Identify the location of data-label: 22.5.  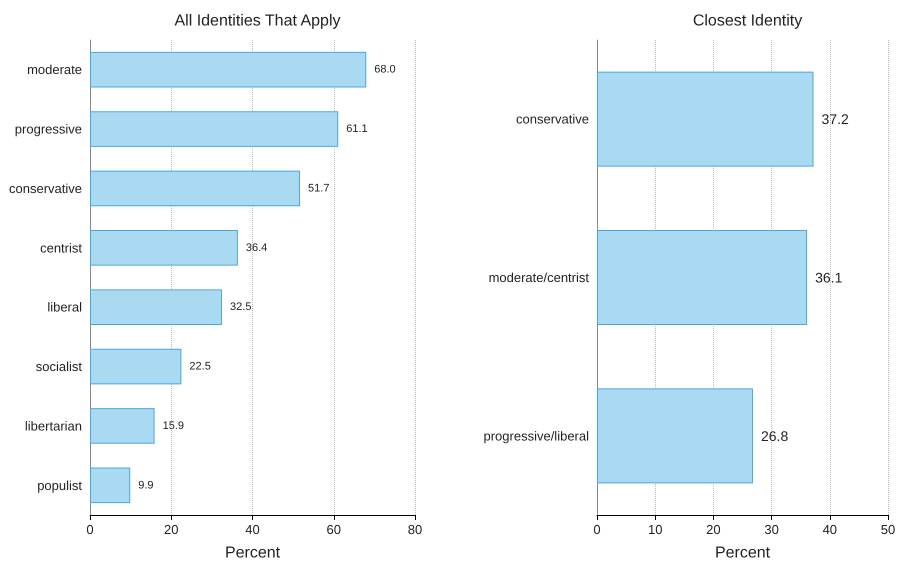
(200, 366).